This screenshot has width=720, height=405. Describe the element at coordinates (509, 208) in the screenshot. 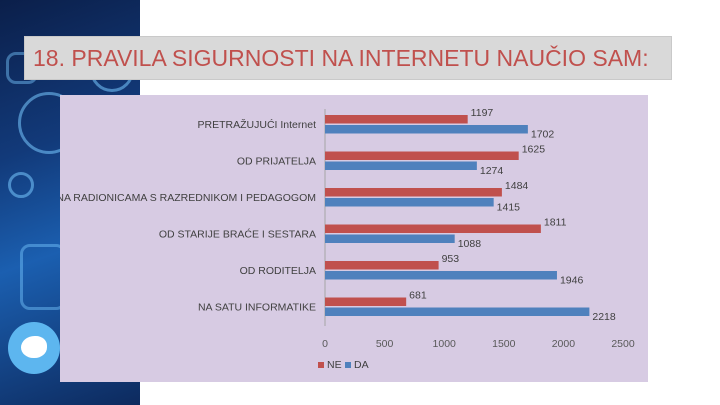

I see `data-label: 1415` at that location.